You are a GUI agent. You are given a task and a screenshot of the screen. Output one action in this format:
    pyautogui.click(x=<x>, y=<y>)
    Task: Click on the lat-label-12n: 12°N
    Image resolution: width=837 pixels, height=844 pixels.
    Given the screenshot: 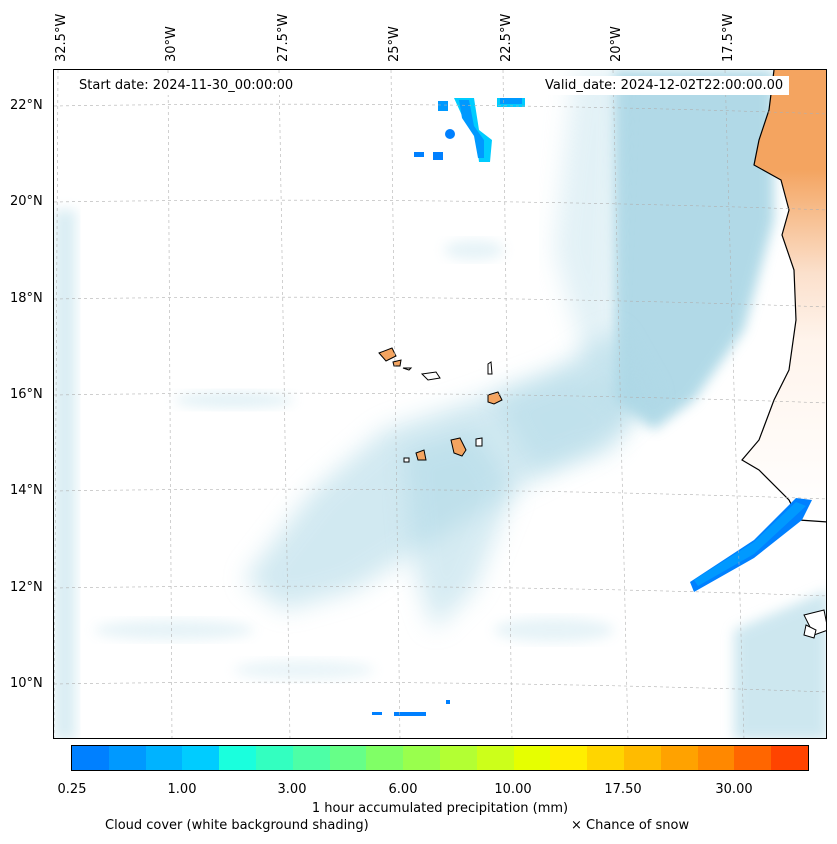 What is the action you would take?
    pyautogui.click(x=26, y=587)
    